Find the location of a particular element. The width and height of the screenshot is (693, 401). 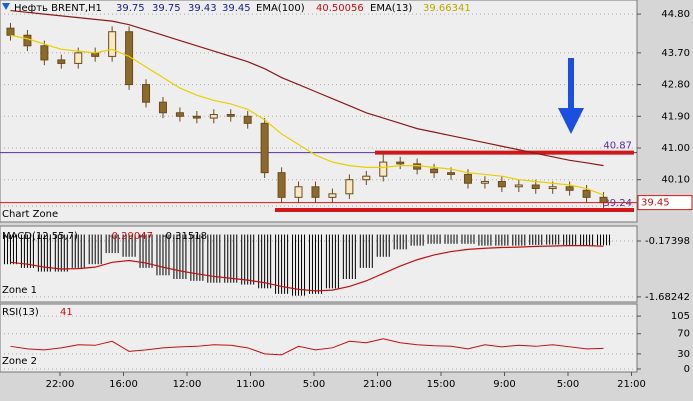

x-tick-label: 15:00 is located at coordinates (441, 384).